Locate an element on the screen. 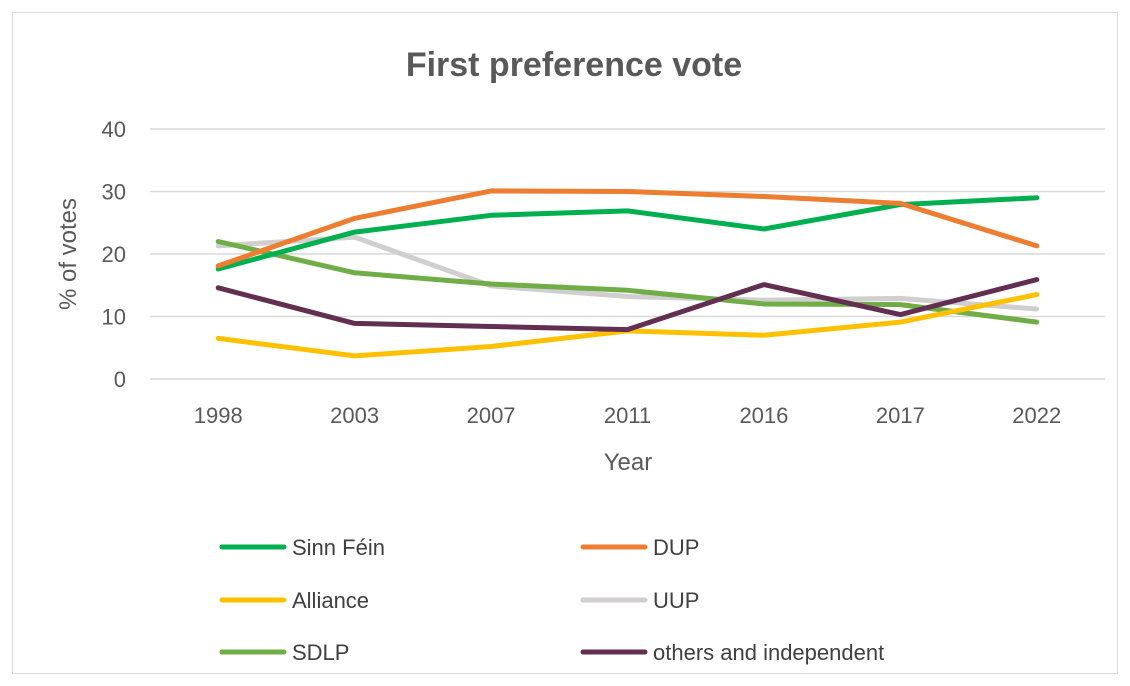  x-tick-label: 2016 is located at coordinates (763, 415).